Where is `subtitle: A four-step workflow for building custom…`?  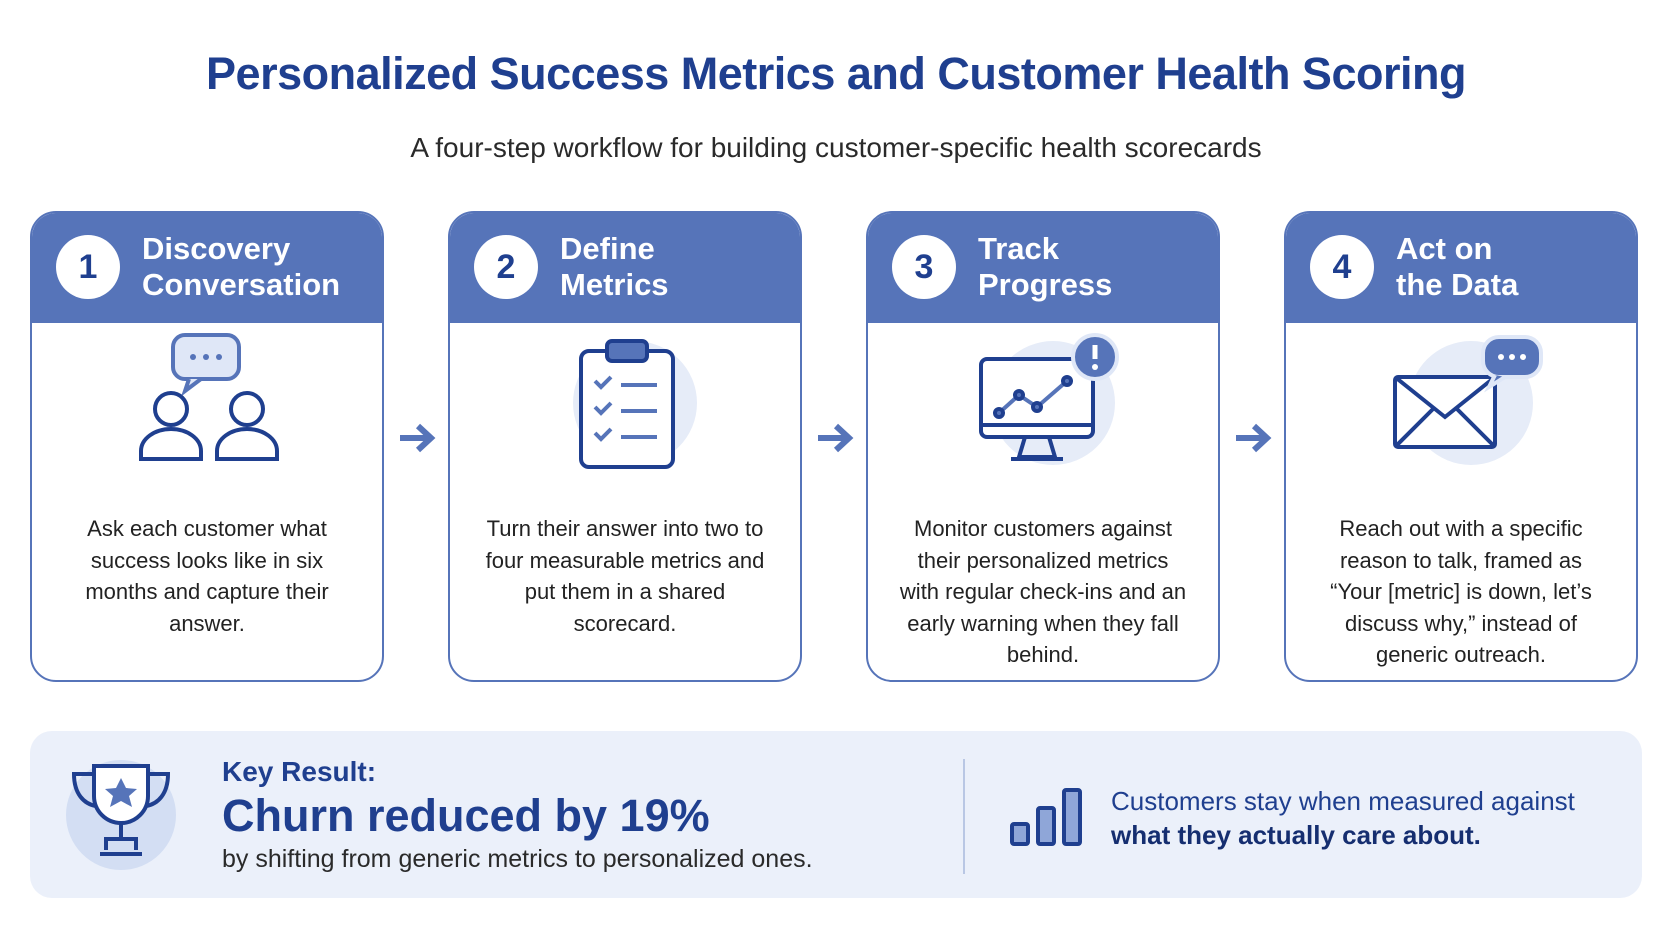
subtitle: A four-step workflow for building custom… is located at coordinates (836, 147).